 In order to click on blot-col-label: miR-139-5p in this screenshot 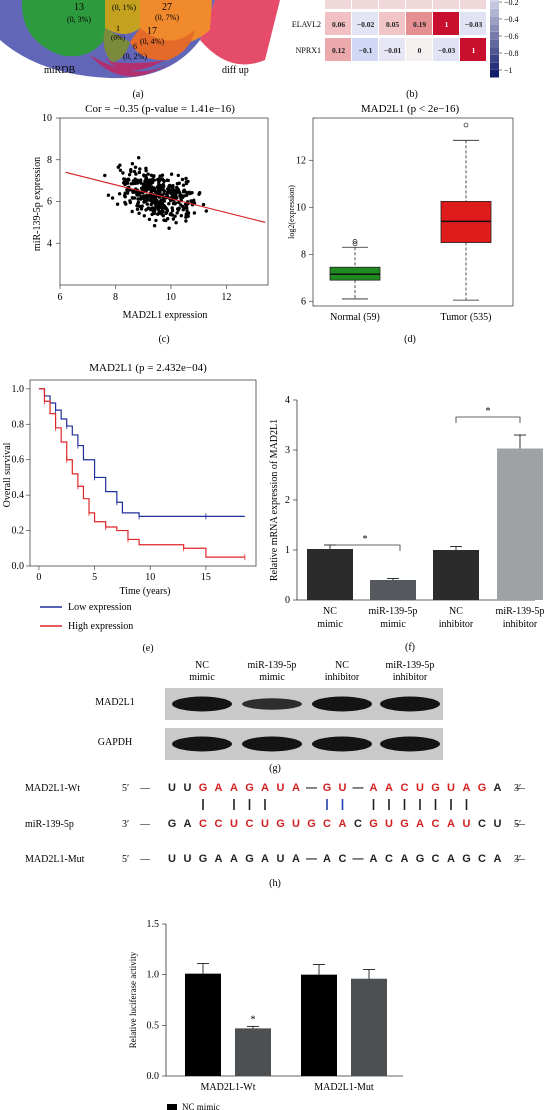, I will do `click(272, 665)`.